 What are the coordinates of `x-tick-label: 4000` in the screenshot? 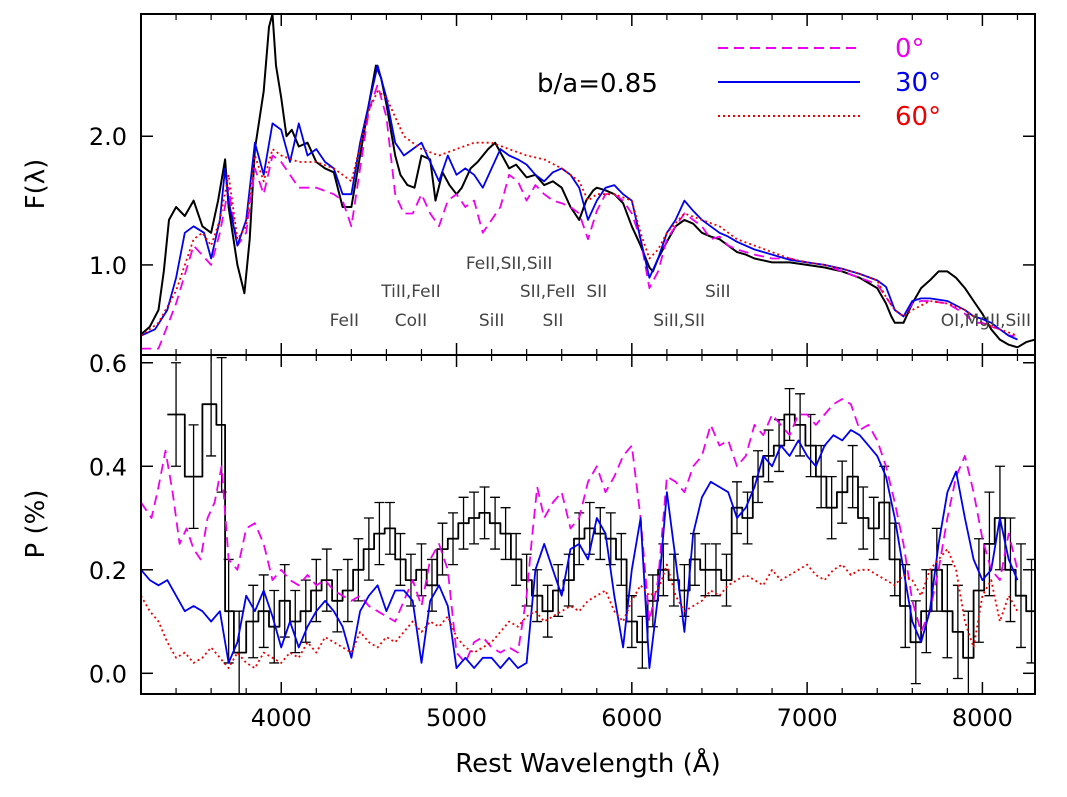 It's located at (281, 718).